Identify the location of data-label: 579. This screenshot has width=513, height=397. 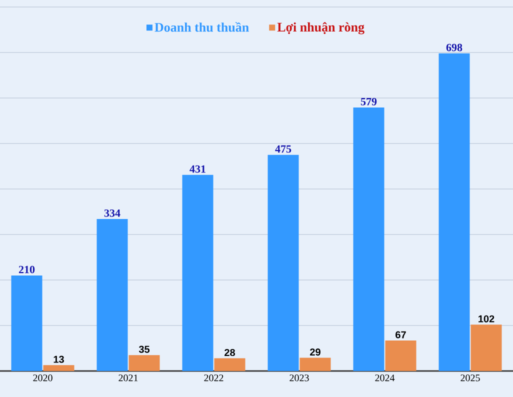
(368, 102).